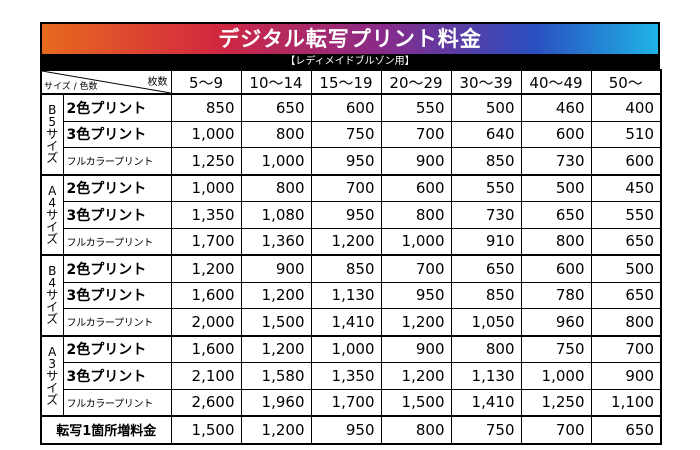  What do you see at coordinates (106, 82) in the screenshot?
I see `corner-header-cell: サイズ / 色数 枚数` at bounding box center [106, 82].